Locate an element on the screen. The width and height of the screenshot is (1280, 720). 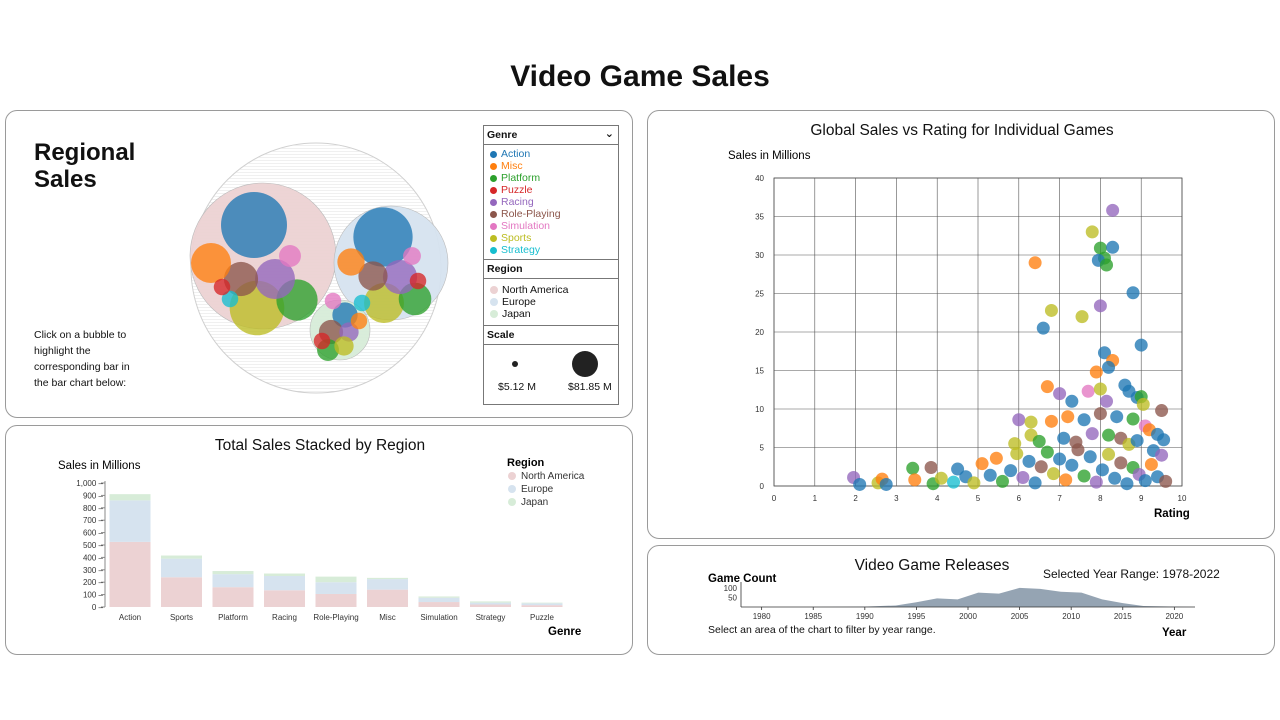
genre-bubble-strategy is located at coordinates (362, 303).